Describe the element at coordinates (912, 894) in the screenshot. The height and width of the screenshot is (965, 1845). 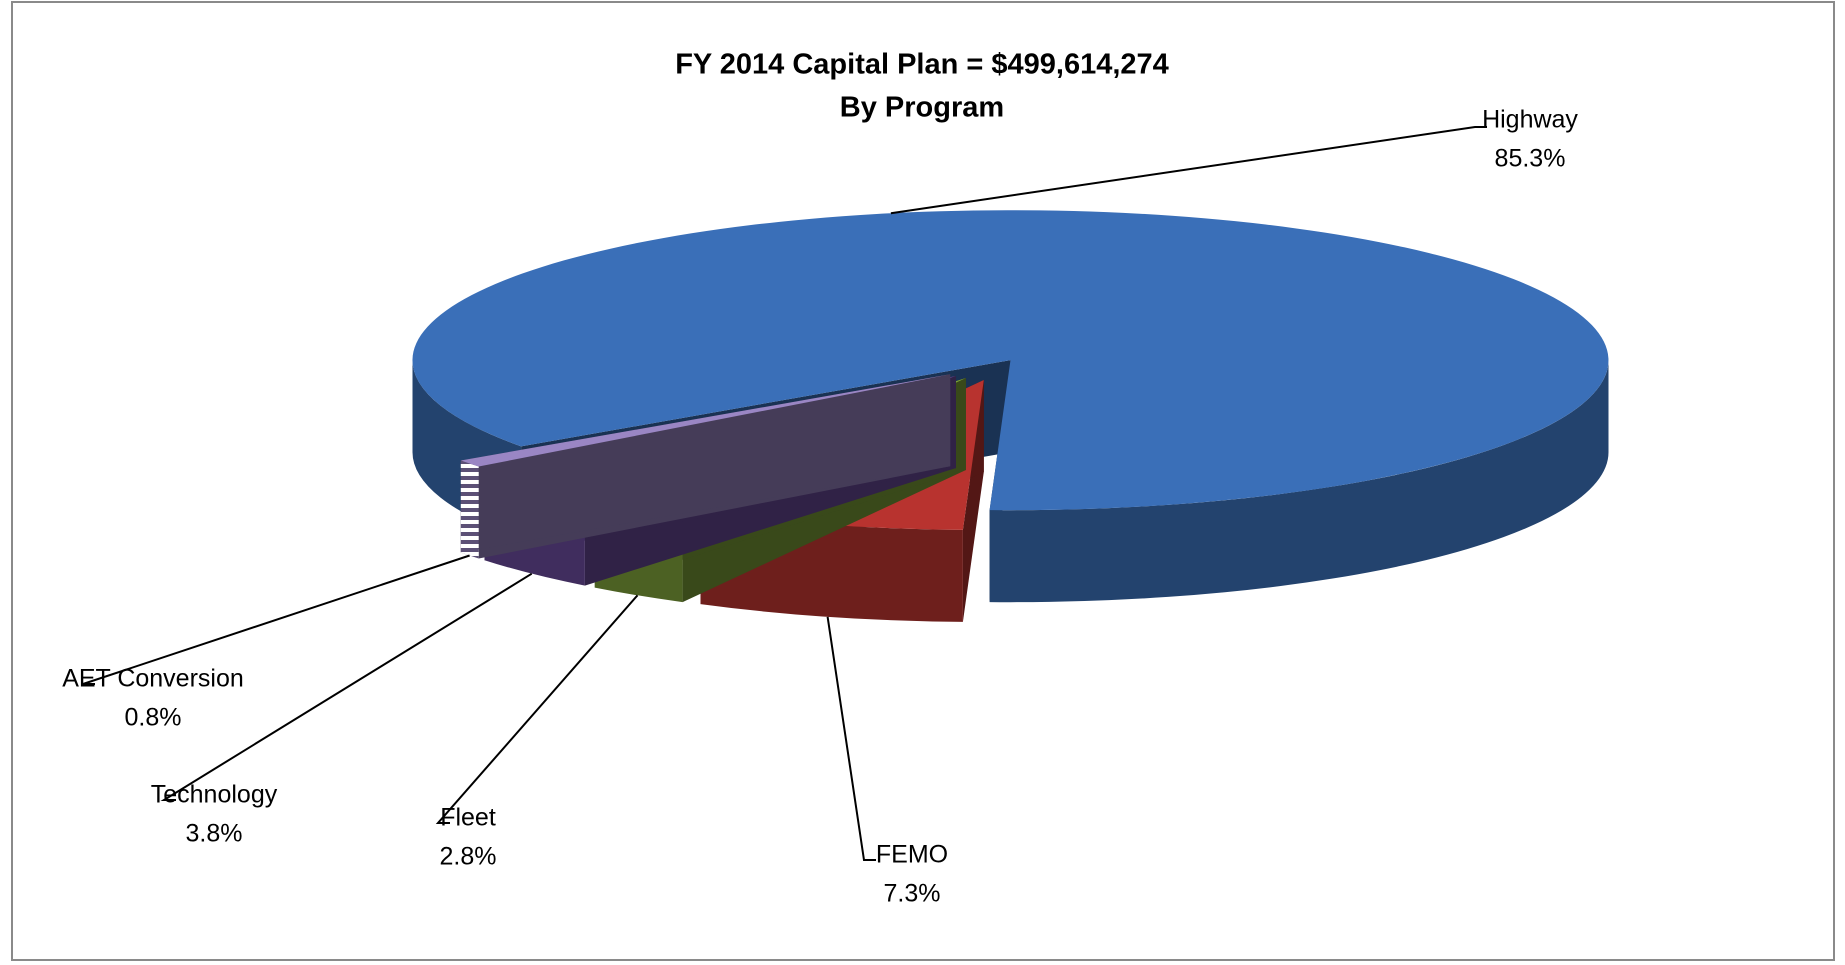
I see `slice-value-label: 7.3%` at that location.